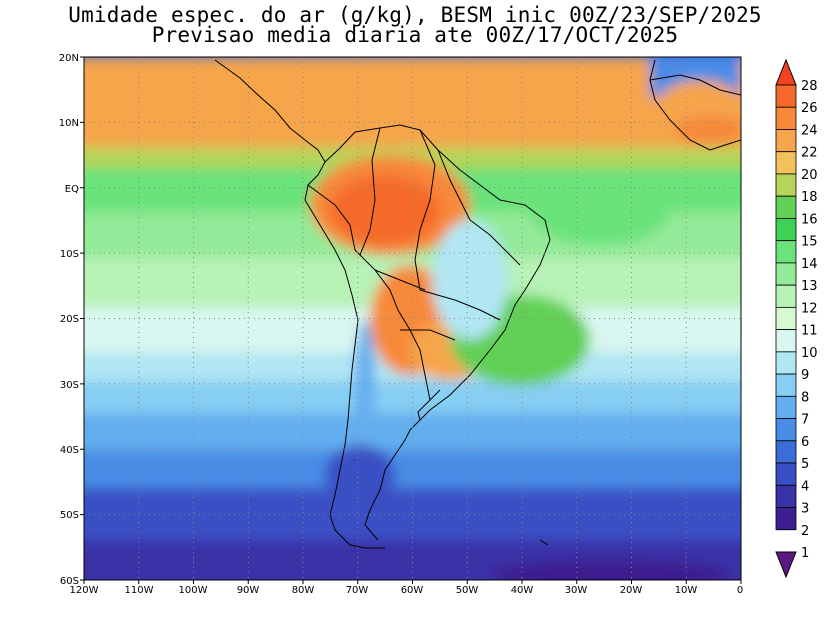  What do you see at coordinates (809, 308) in the screenshot?
I see `colorbar-label: 12` at bounding box center [809, 308].